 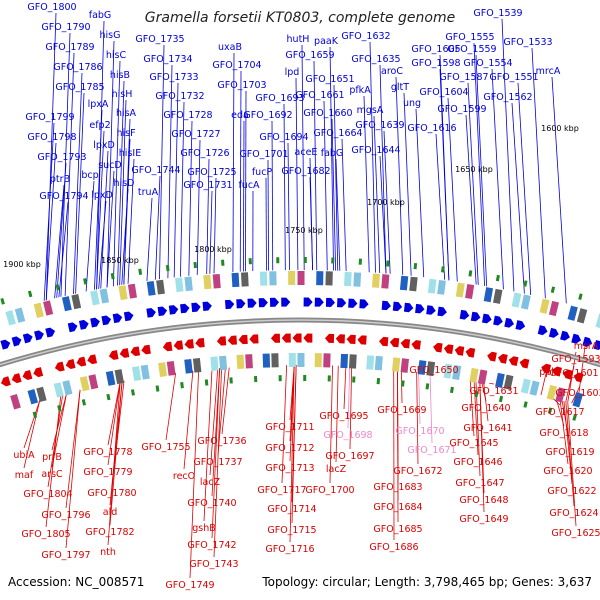 What do you see at coordinates (108, 552) in the screenshot?
I see `gene-label: nth` at bounding box center [108, 552].